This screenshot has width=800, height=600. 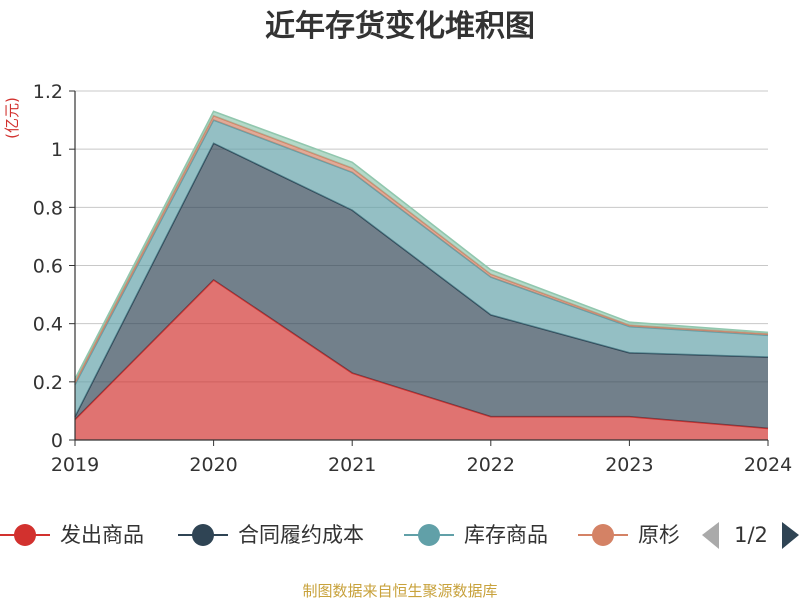 What do you see at coordinates (659, 535) in the screenshot?
I see `legend-label: 原杉` at bounding box center [659, 535].